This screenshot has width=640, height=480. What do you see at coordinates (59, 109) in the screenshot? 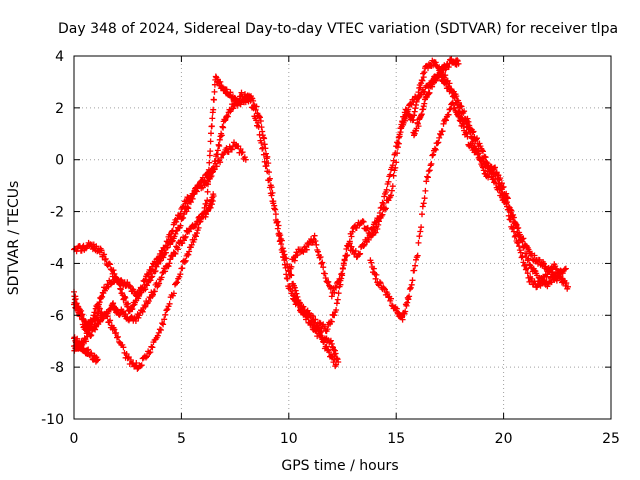
I see `y-tick-label: 2` at bounding box center [59, 109].